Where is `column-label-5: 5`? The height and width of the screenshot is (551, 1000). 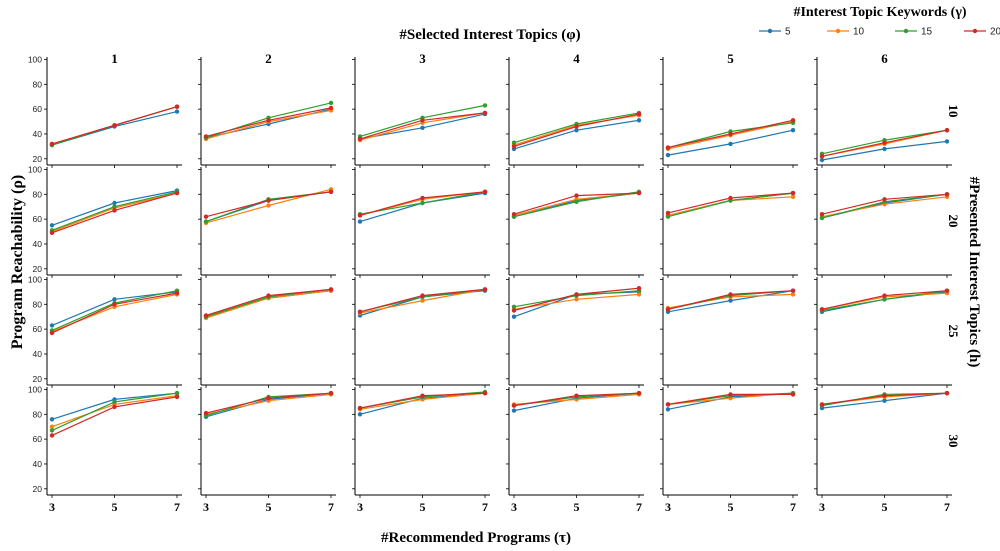 column-label-5: 5 is located at coordinates (730, 58).